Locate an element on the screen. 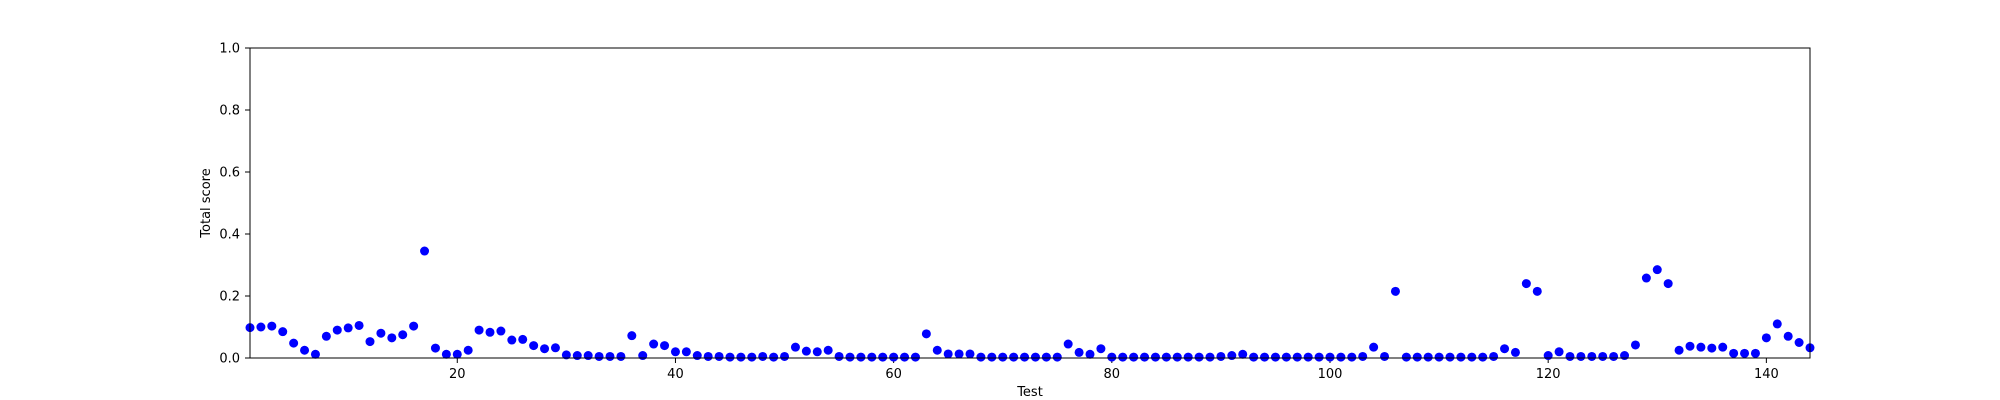 This screenshot has width=2000, height=400. y-tick-label: 0.4 is located at coordinates (229, 235).